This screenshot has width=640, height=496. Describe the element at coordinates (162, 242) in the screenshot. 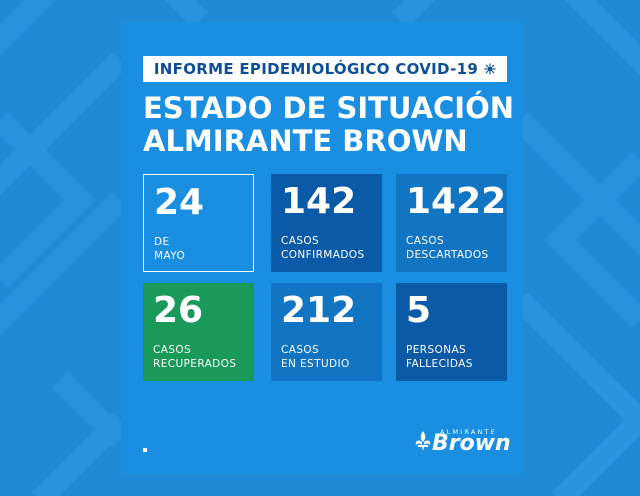

I see `card-label-line-1: DE` at that location.